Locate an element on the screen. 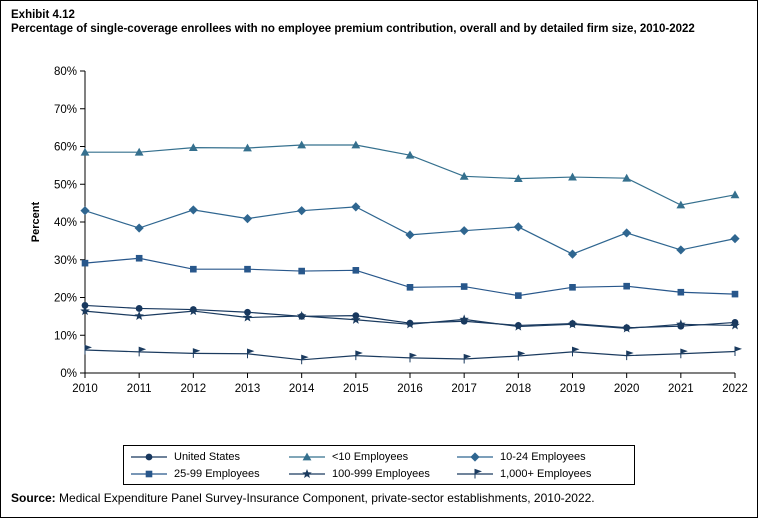 The height and width of the screenshot is (518, 758). series-united-states is located at coordinates (410, 317).